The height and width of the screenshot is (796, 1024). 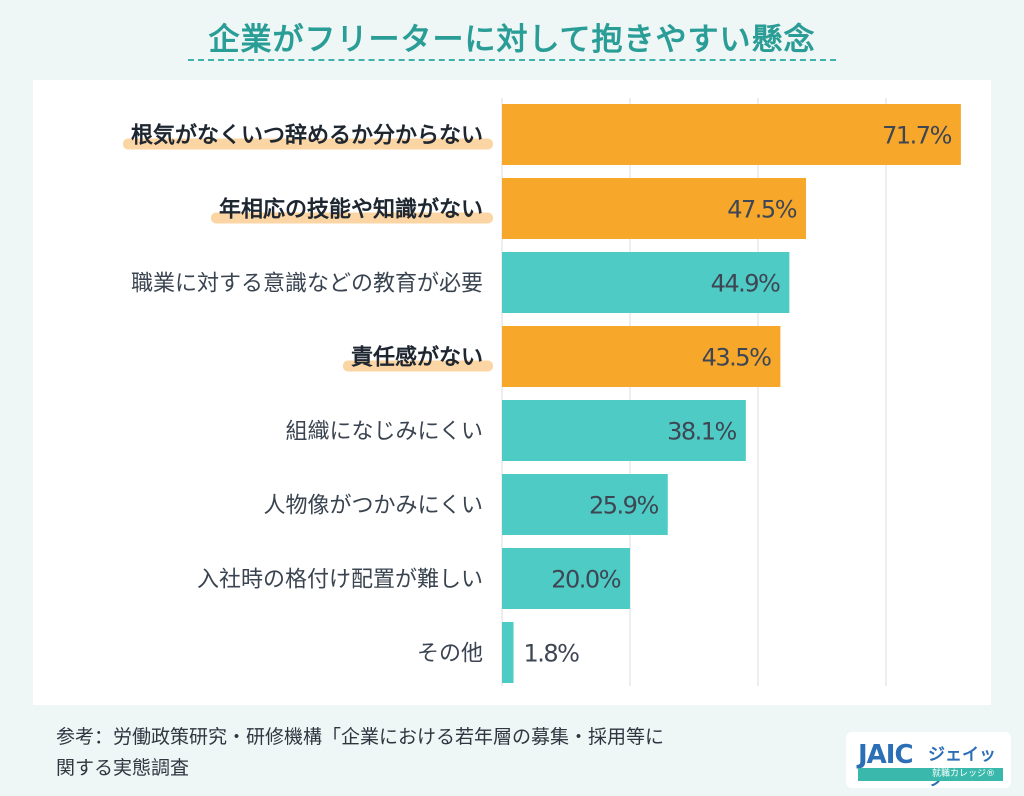 What do you see at coordinates (736, 358) in the screenshot?
I see `value-label-3: 43.5%` at bounding box center [736, 358].